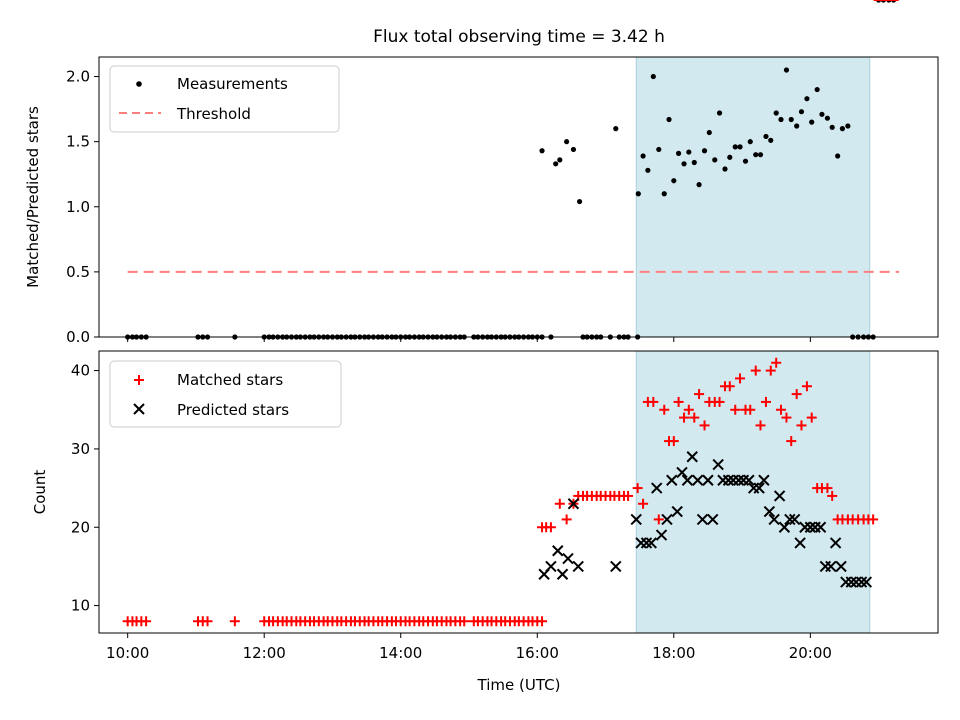 The image size is (960, 720). Describe the element at coordinates (233, 410) in the screenshot. I see `legend-predicted-label: Predicted stars` at that location.